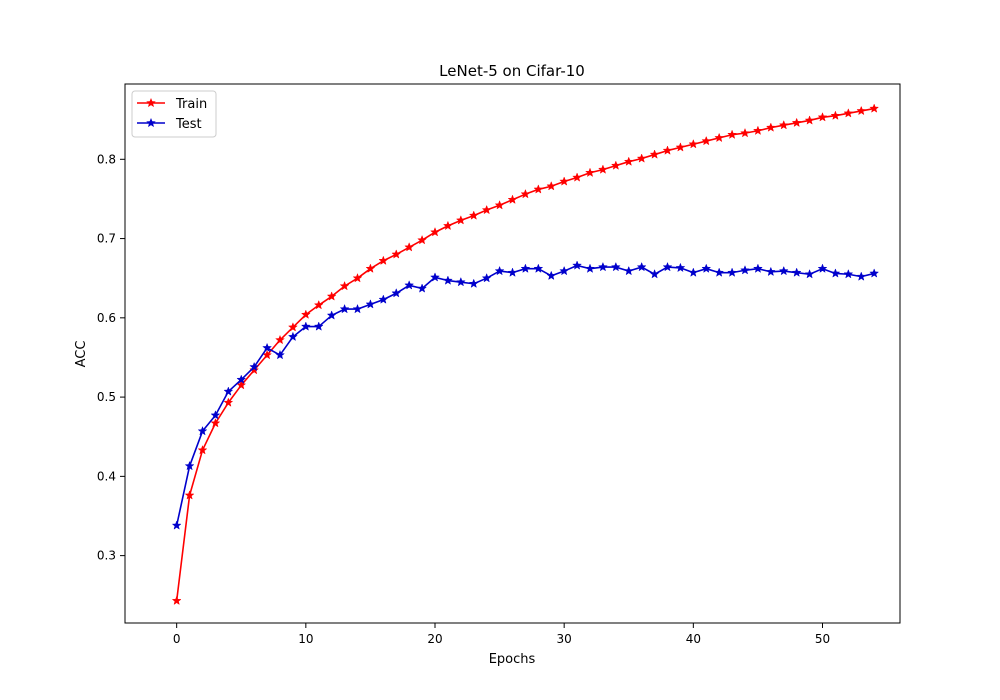 Image resolution: width=1000 pixels, height=700 pixels. I want to click on x-tick-label: 30, so click(564, 639).